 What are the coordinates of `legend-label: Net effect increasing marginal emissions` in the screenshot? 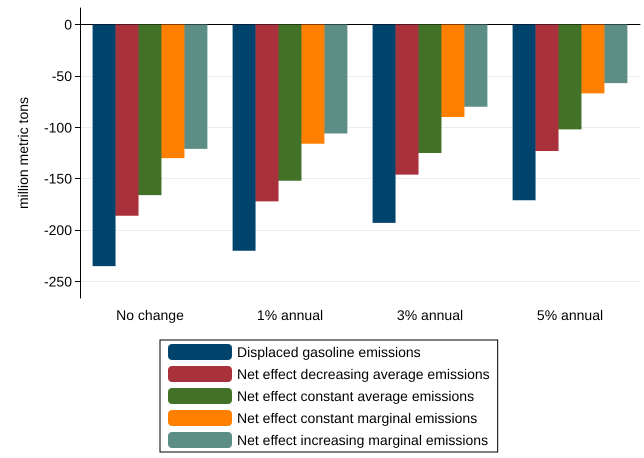 It's located at (362, 440).